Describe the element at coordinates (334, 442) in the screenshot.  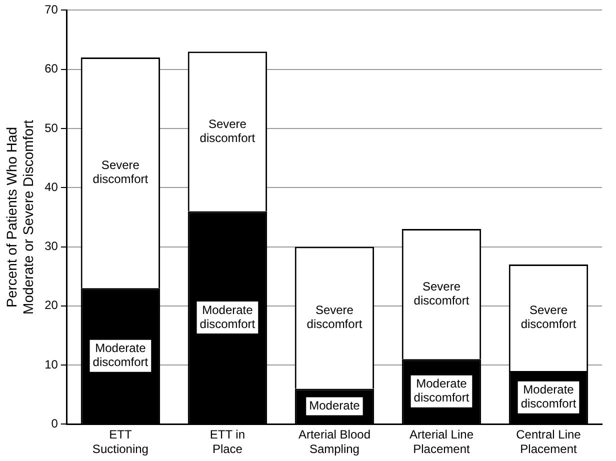
I see `x-tick-label: Arterial Blood Sampling` at that location.